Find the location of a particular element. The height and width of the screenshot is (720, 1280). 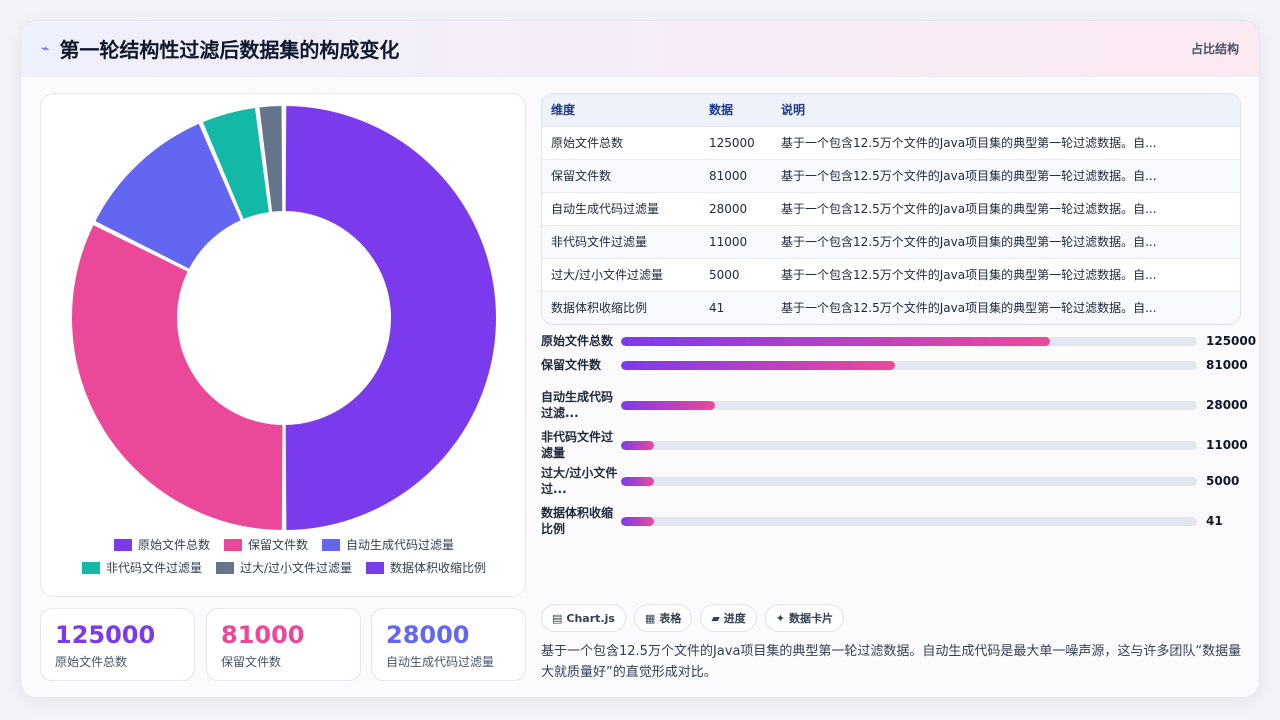

header: ⌁ 第一轮结构性过滤后数据集的构成变化 占比结构 is located at coordinates (640, 49).